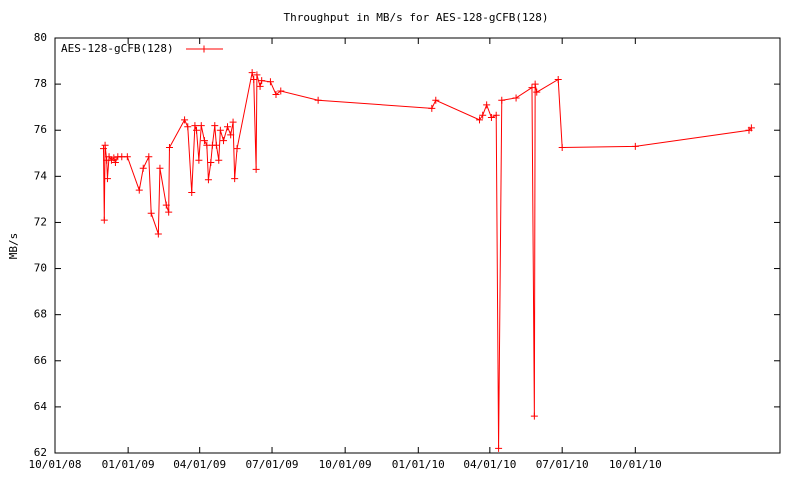 The height and width of the screenshot is (480, 800). Describe the element at coordinates (117, 48) in the screenshot. I see `legend-label: AES-128-gCFB(128)` at that location.